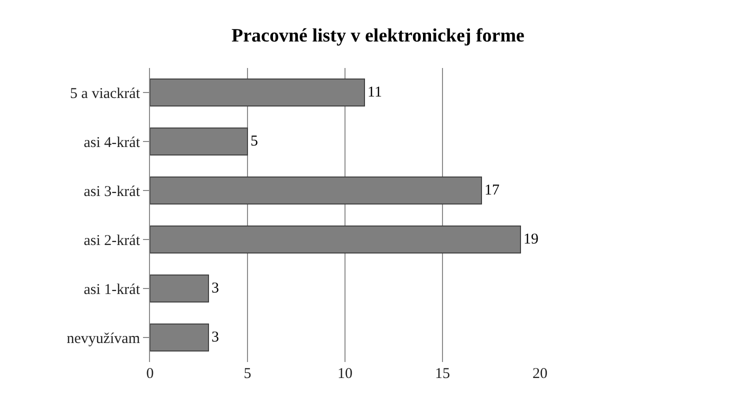 The height and width of the screenshot is (404, 756). What do you see at coordinates (150, 374) in the screenshot?
I see `x-tick-label: 0` at bounding box center [150, 374].